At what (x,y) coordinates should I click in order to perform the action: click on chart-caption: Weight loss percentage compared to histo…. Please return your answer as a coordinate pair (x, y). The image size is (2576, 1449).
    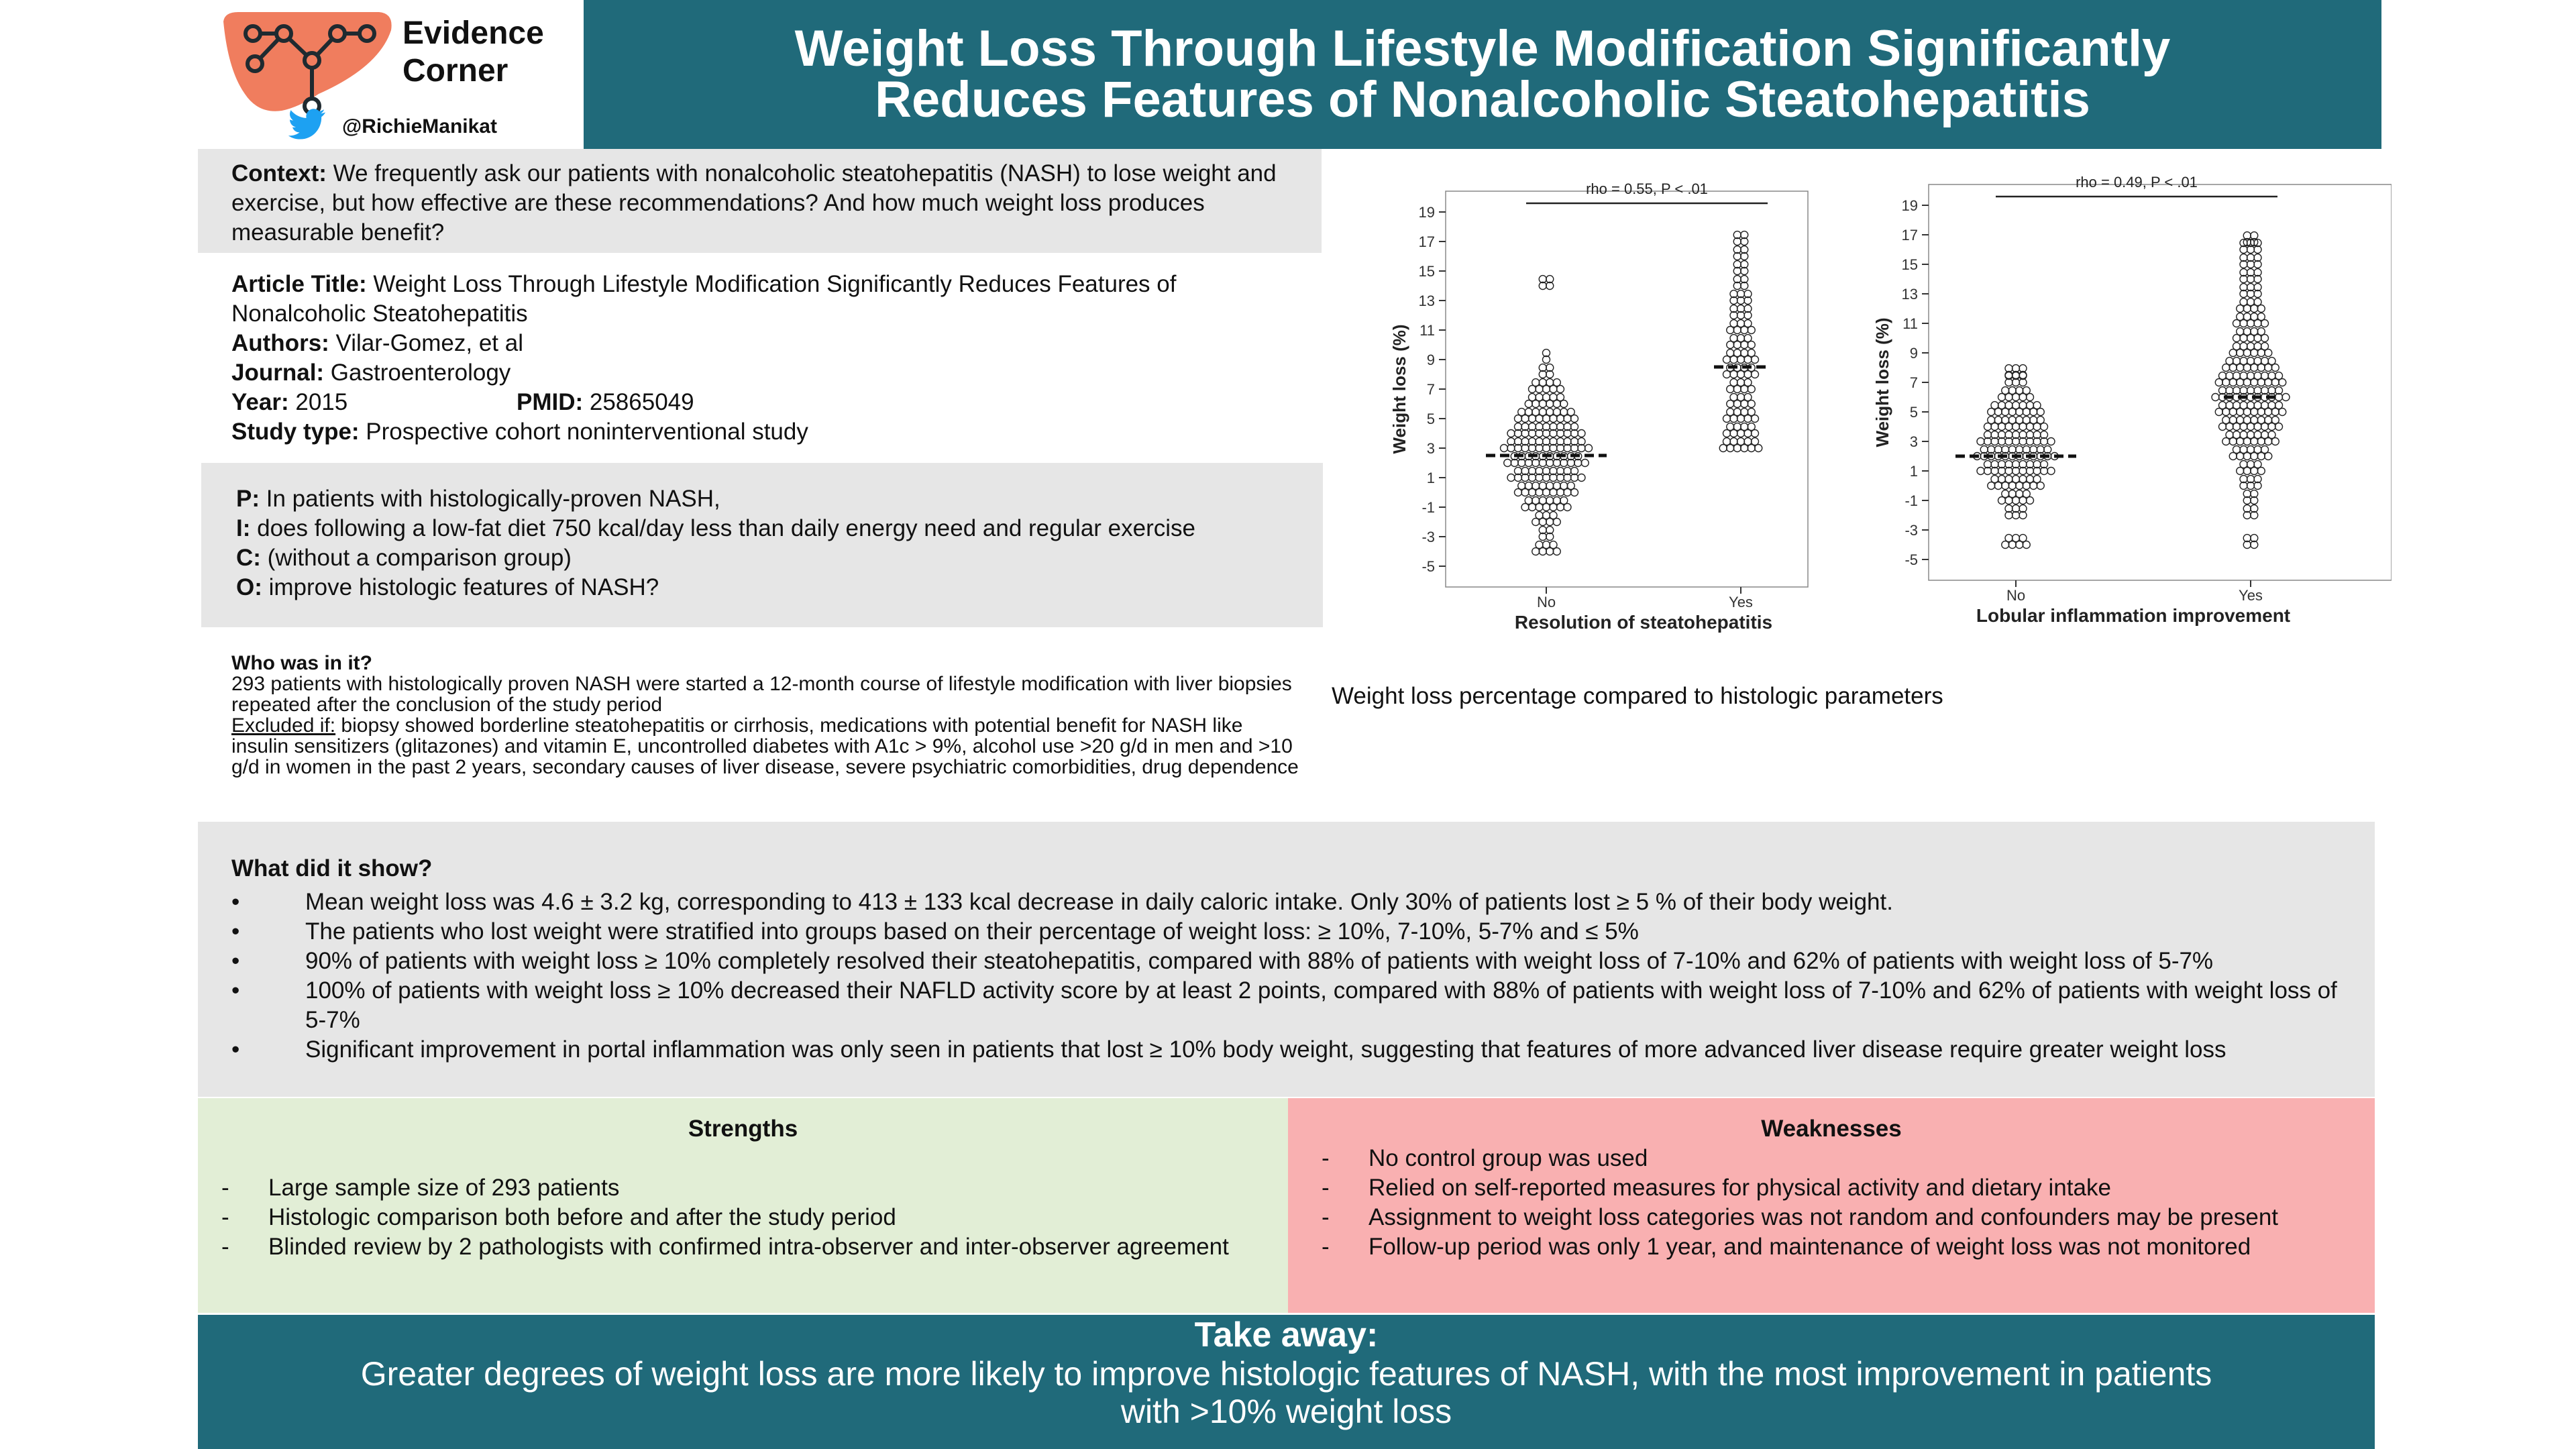
    Looking at the image, I should click on (1637, 696).